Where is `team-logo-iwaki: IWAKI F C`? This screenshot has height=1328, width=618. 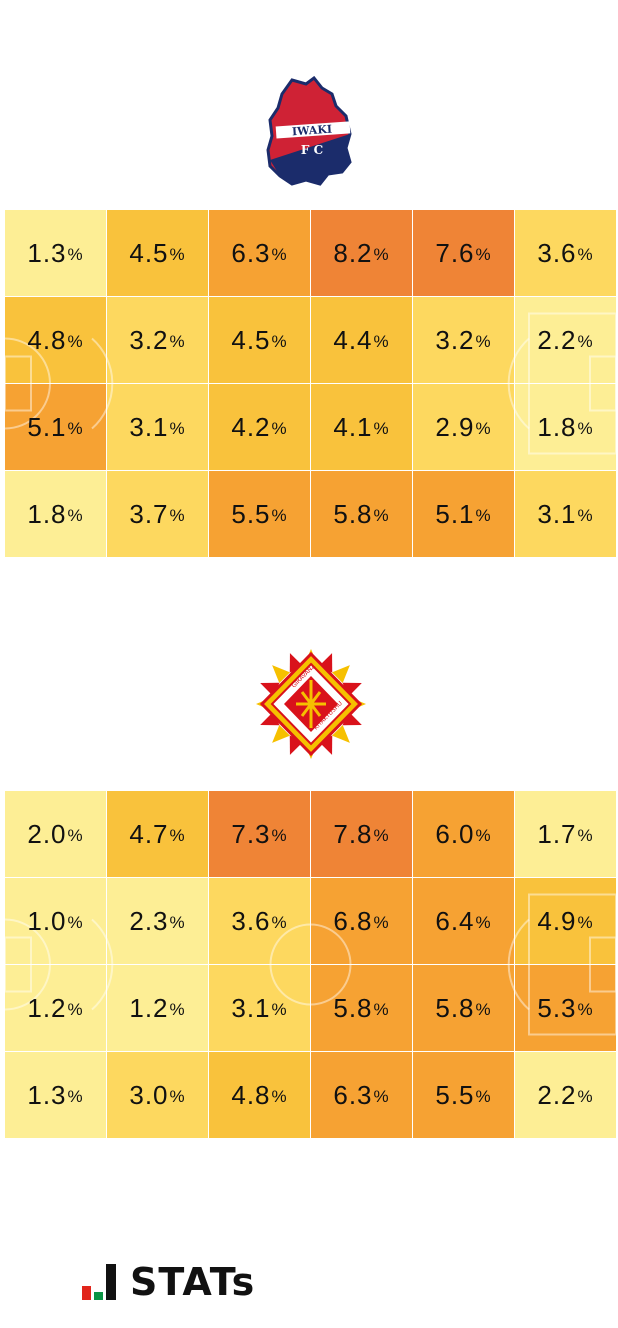
team-logo-iwaki: IWAKI F C is located at coordinates (309, 131).